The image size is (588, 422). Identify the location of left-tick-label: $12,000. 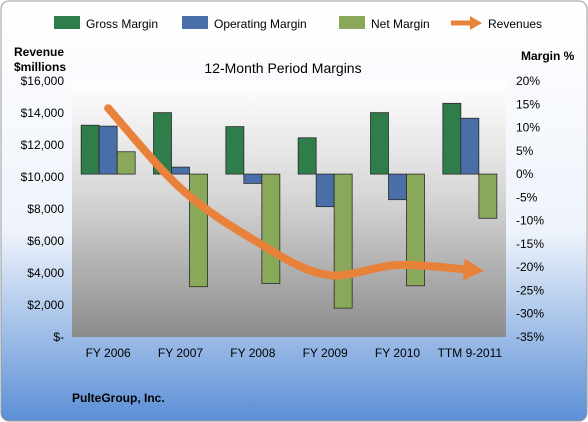
(43, 145).